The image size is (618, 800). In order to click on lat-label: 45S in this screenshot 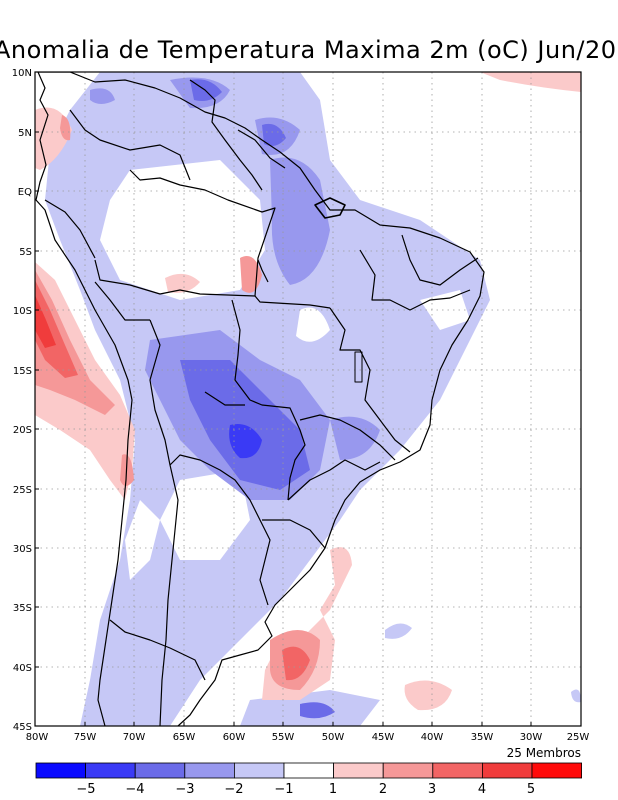, I will do `click(22, 727)`.